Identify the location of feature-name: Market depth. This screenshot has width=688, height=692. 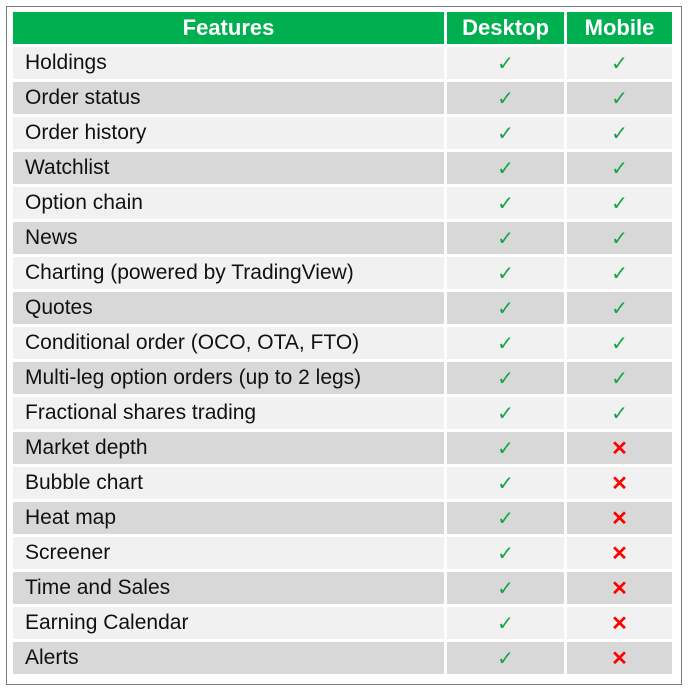
(228, 448).